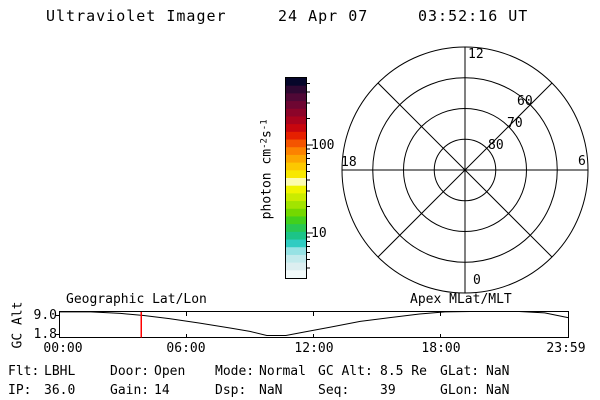  I want to click on date-label: 24 Apr 07, so click(323, 16).